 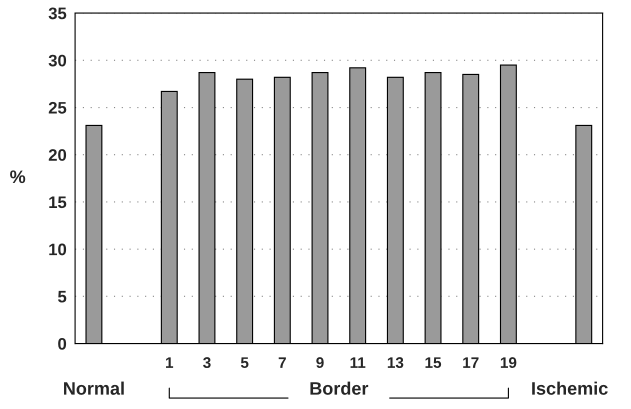 What do you see at coordinates (396, 362) in the screenshot?
I see `x-tick-label: 13` at bounding box center [396, 362].